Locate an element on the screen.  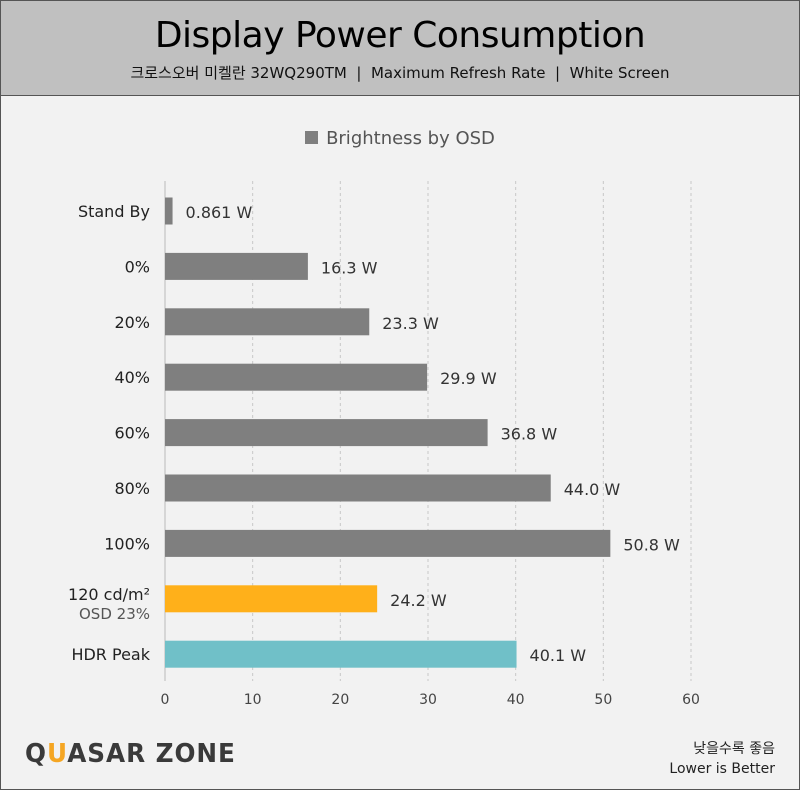
note-korean: 낮을수록 좋음 is located at coordinates (734, 749).